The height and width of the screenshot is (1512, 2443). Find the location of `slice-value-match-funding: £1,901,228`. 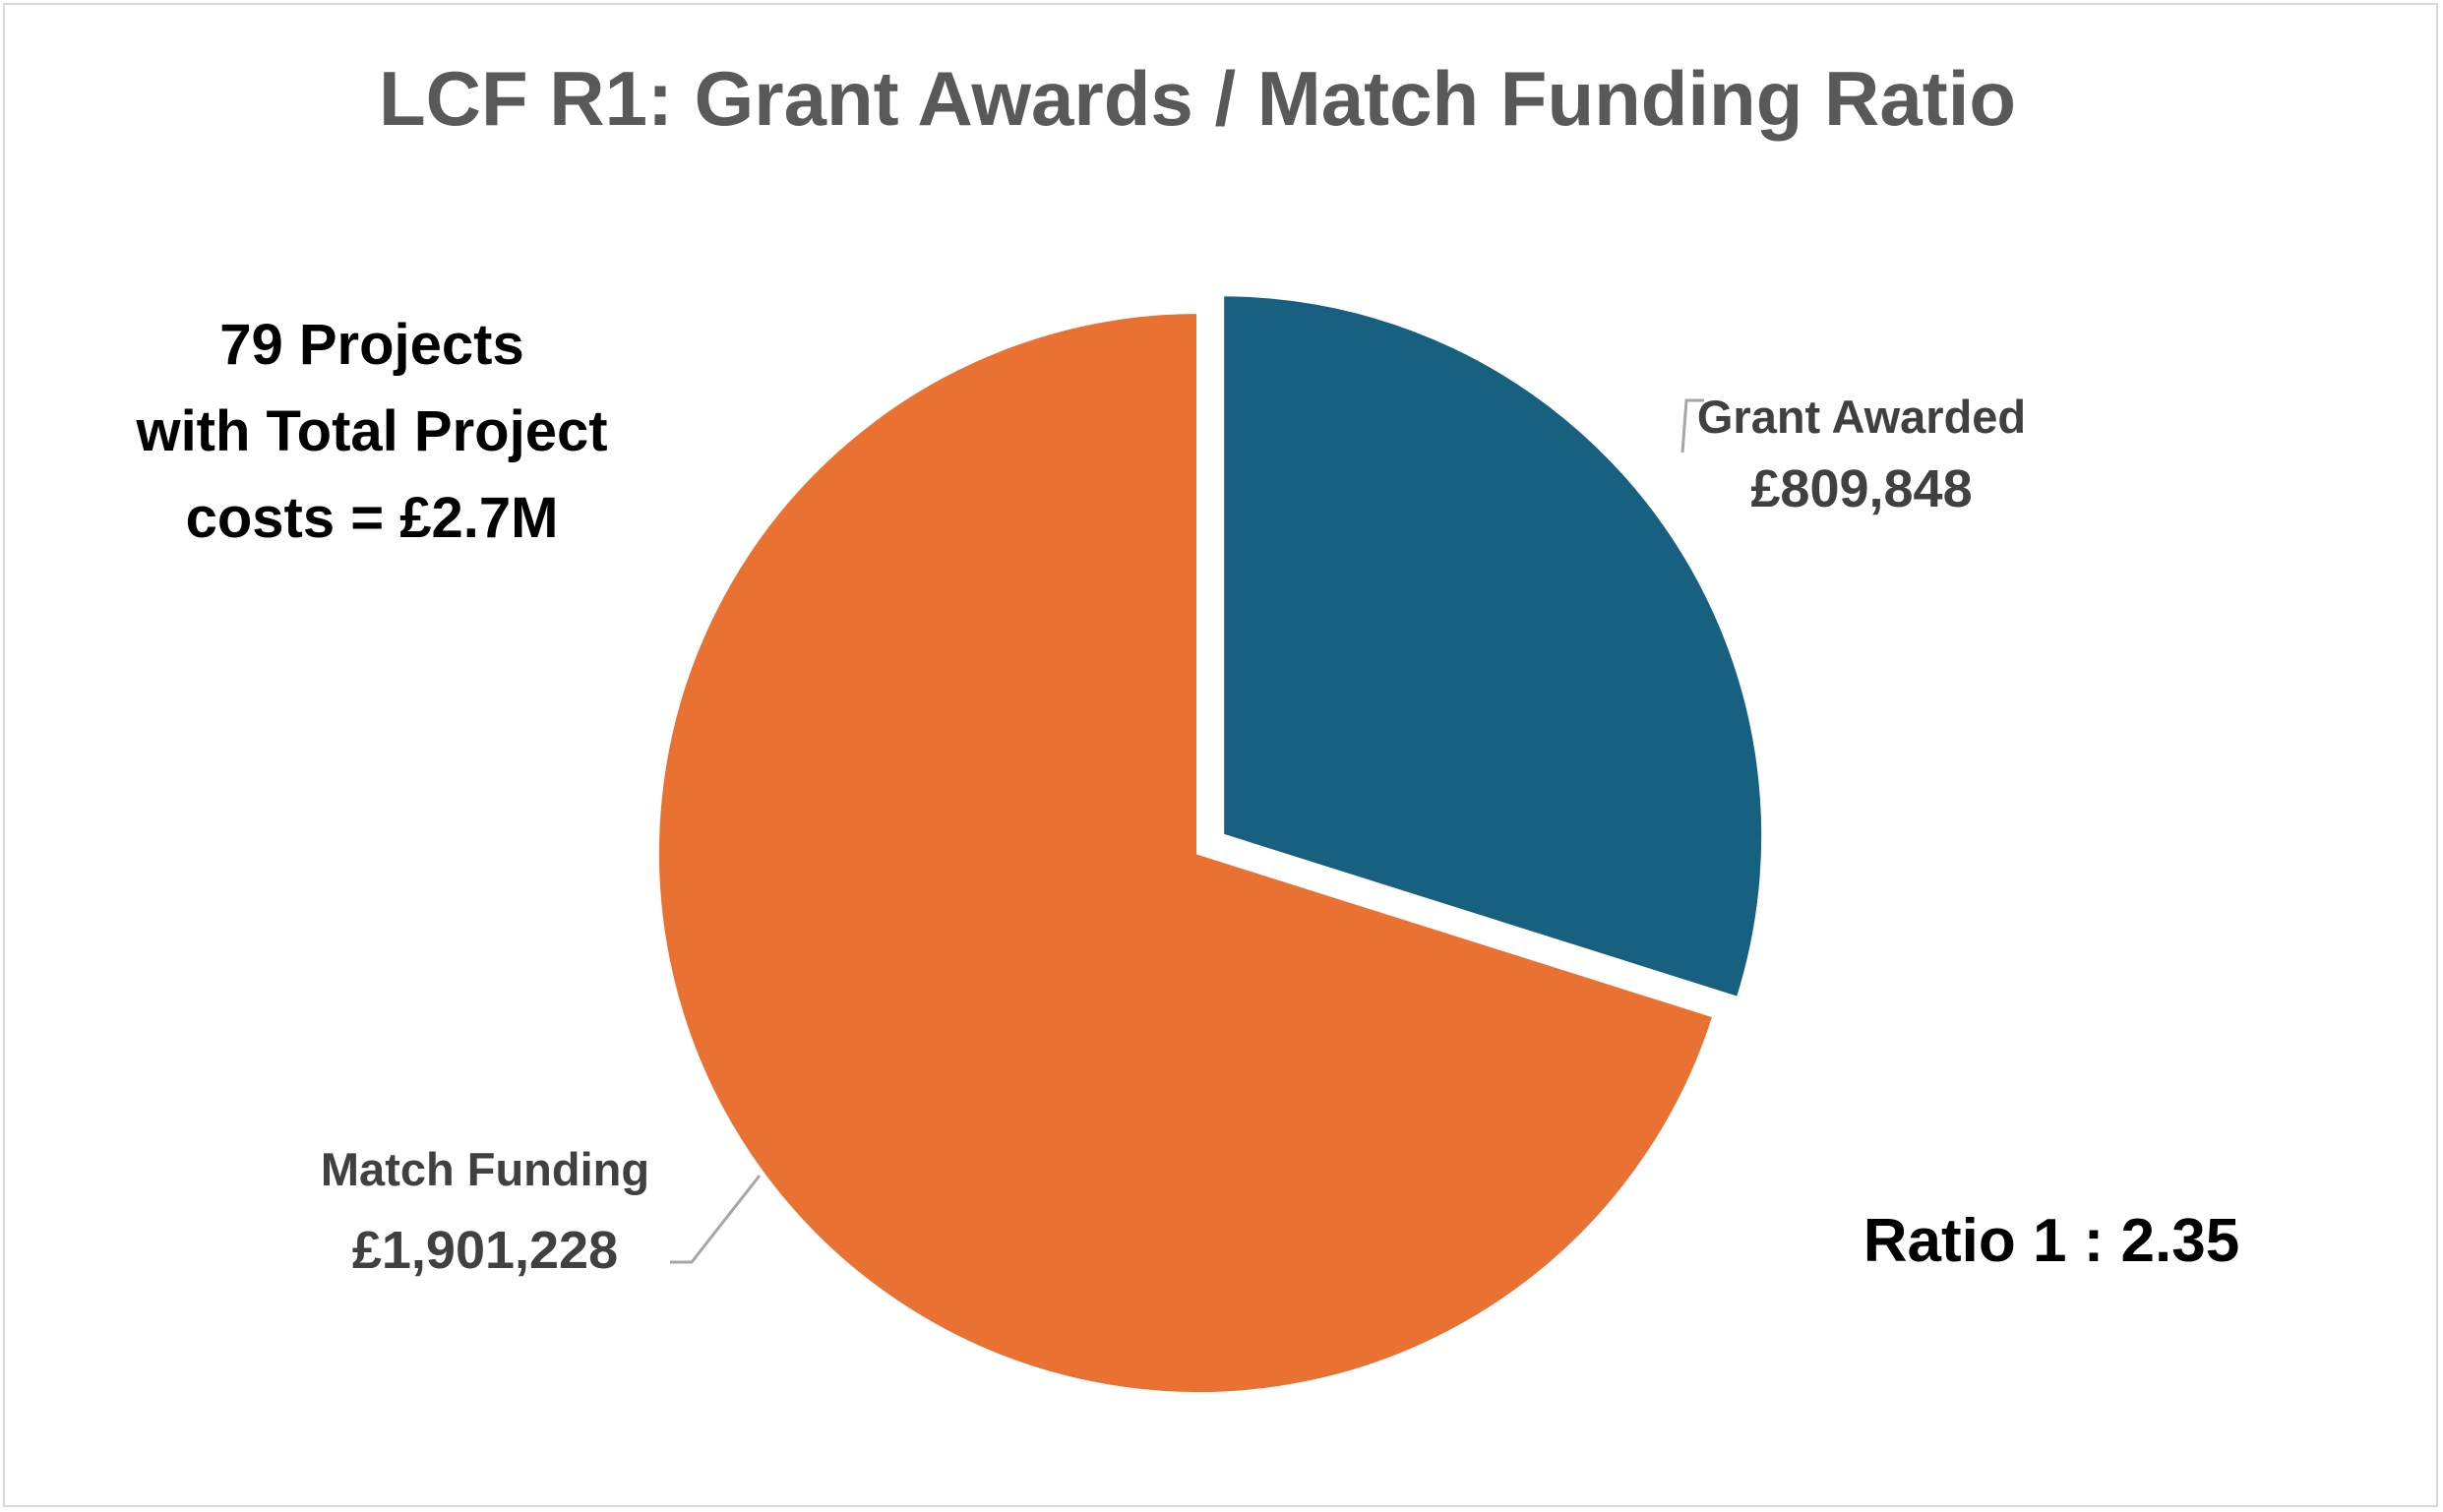

slice-value-match-funding: £1,901,228 is located at coordinates (485, 1251).